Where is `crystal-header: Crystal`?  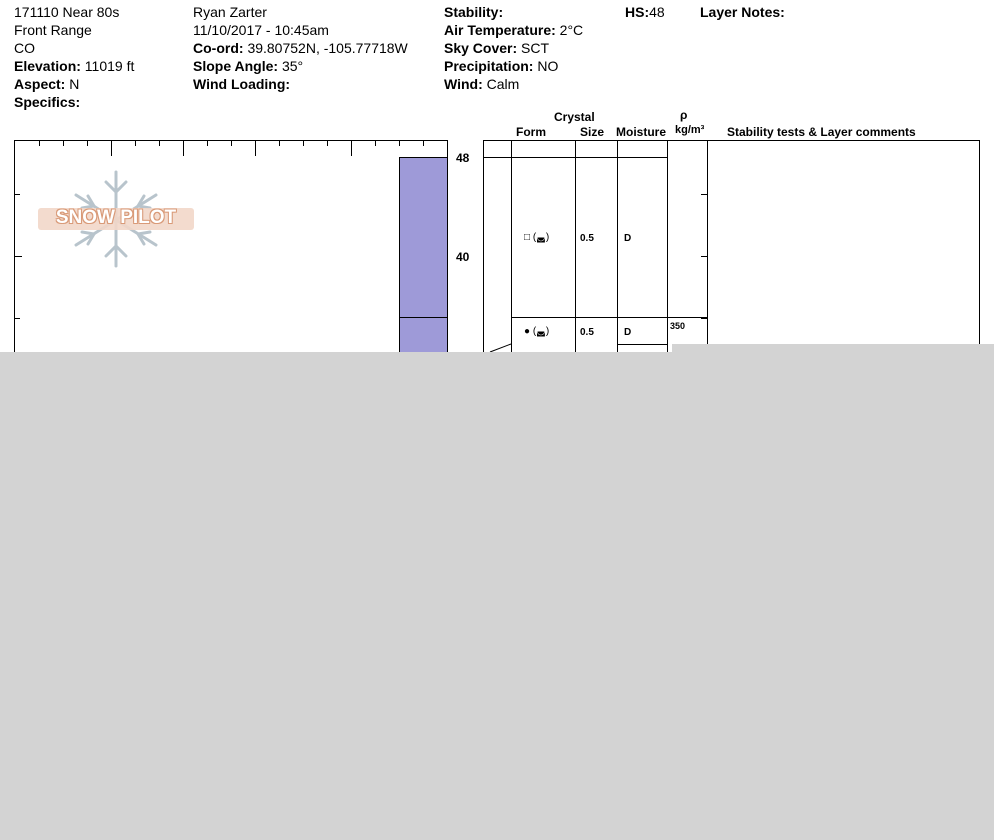 crystal-header: Crystal is located at coordinates (574, 117).